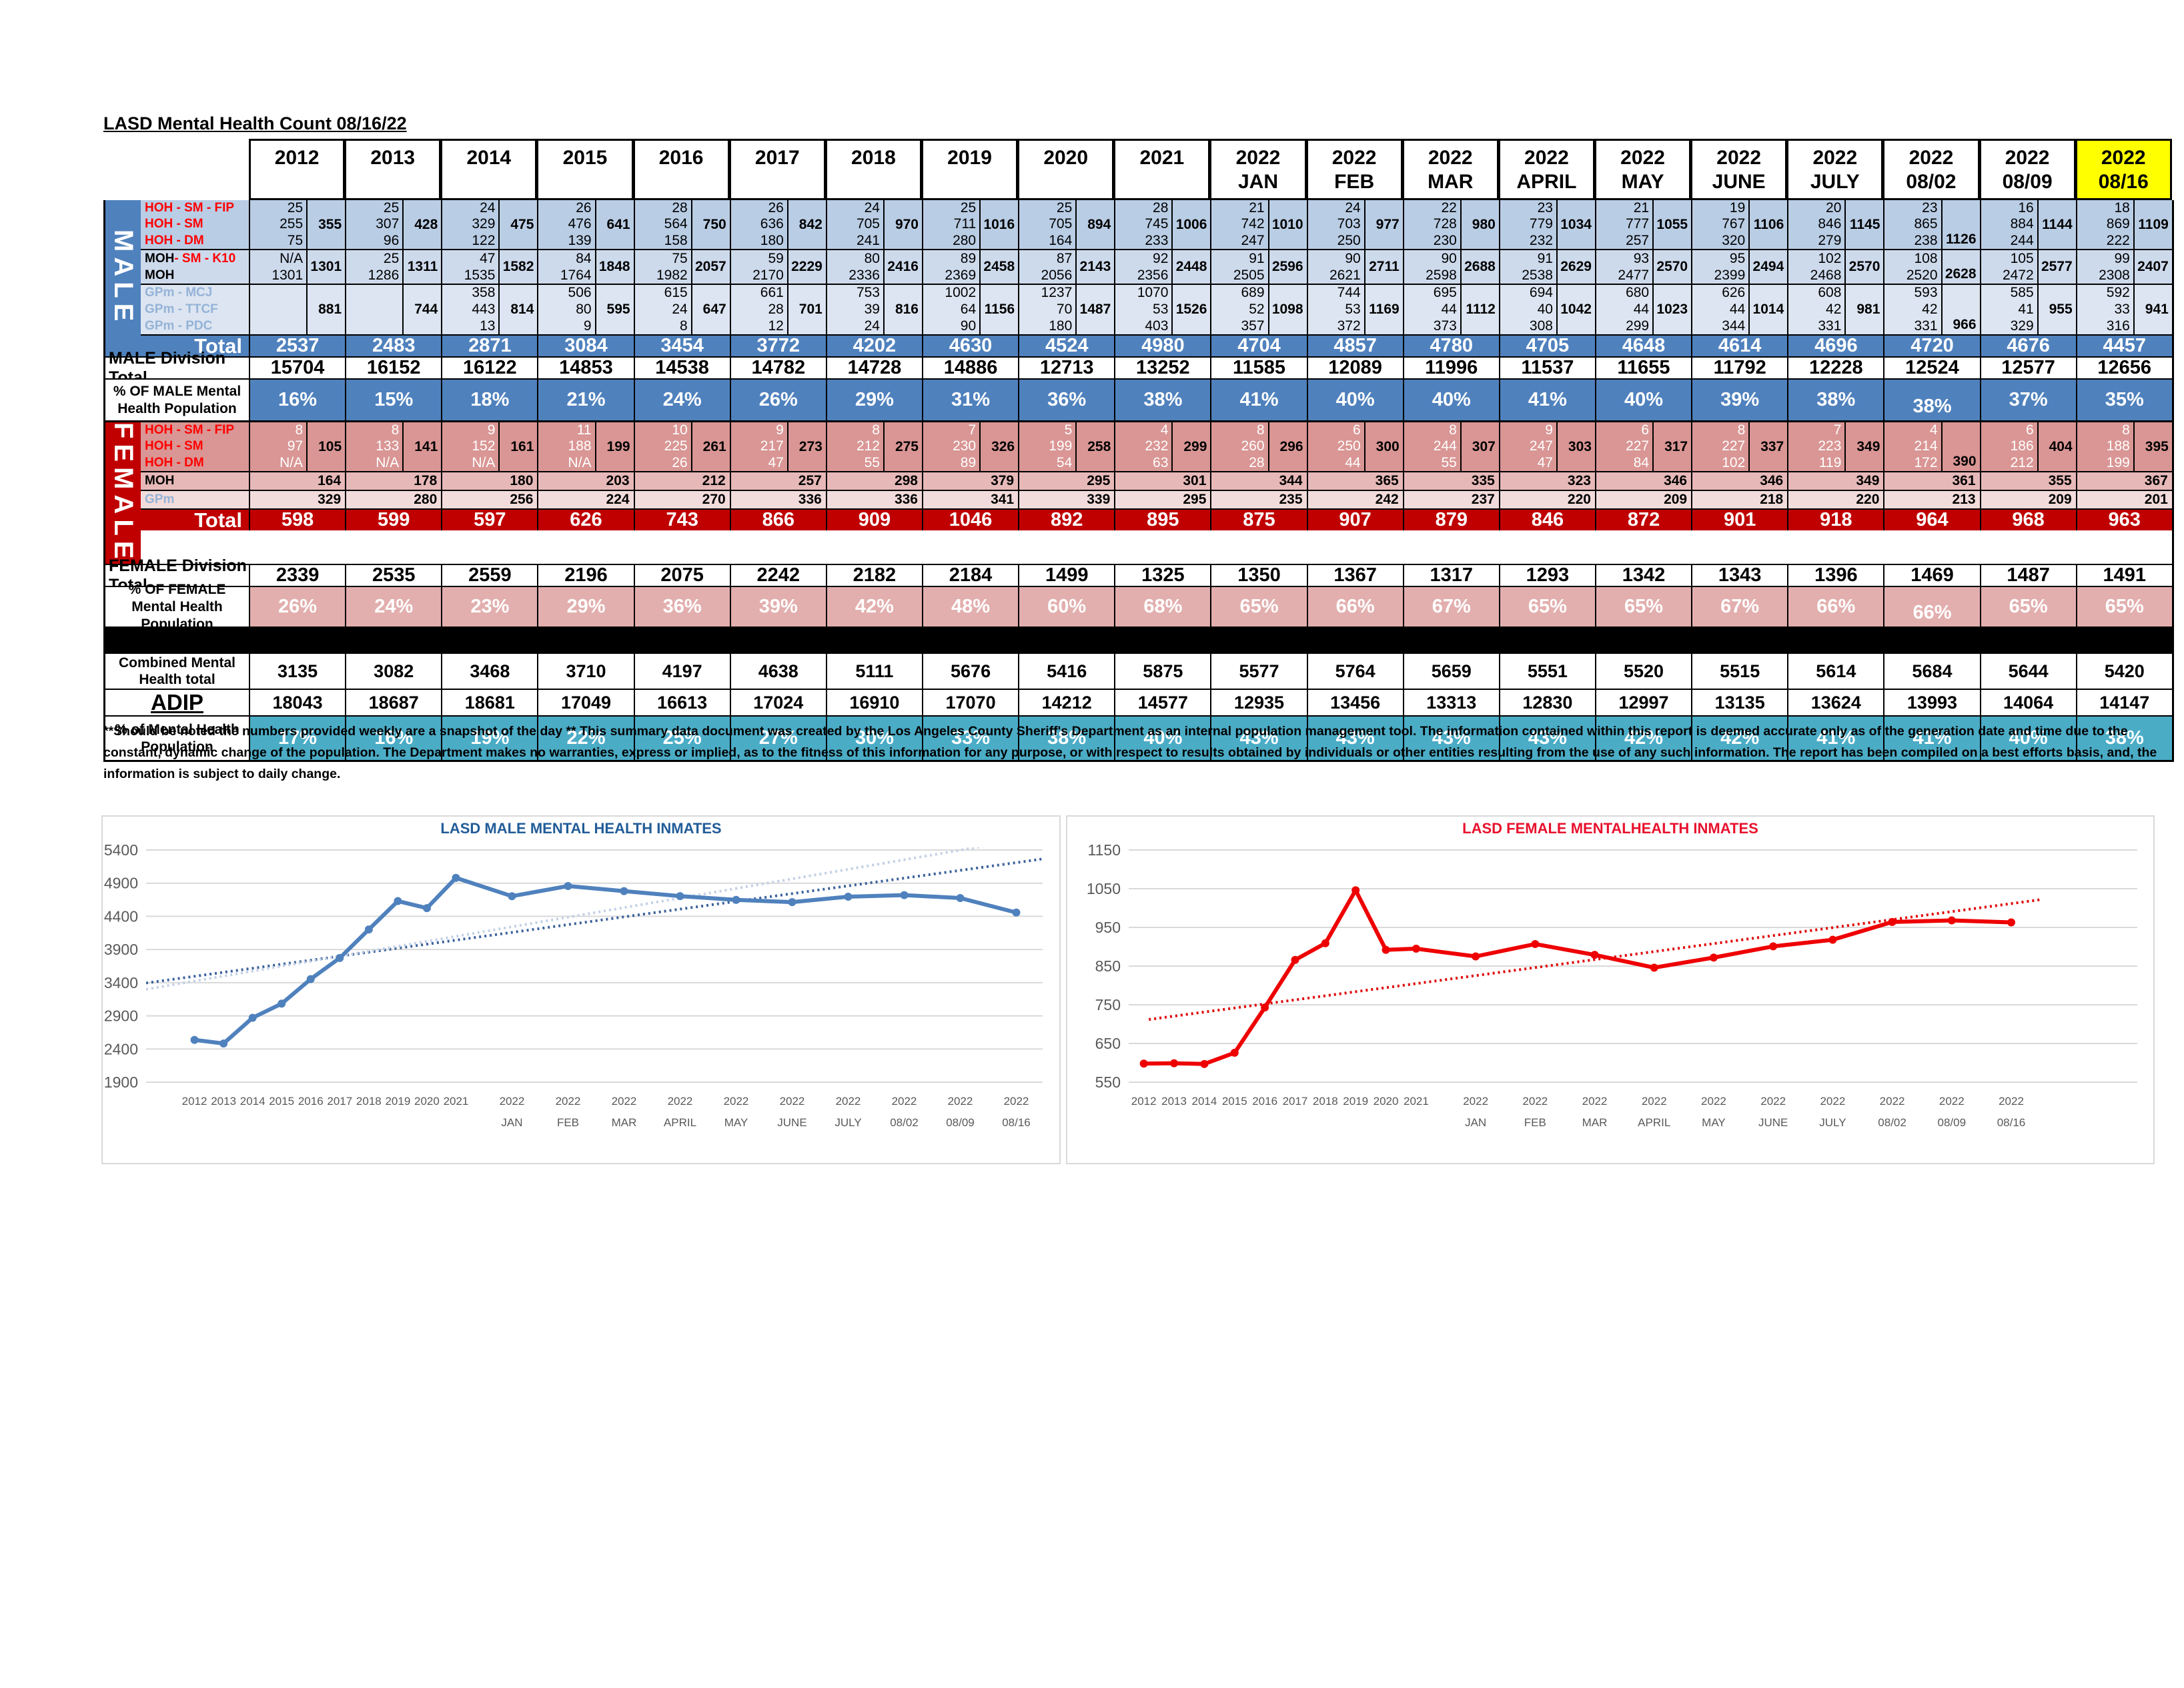  I want to click on total-cell: 2483, so click(393, 345).